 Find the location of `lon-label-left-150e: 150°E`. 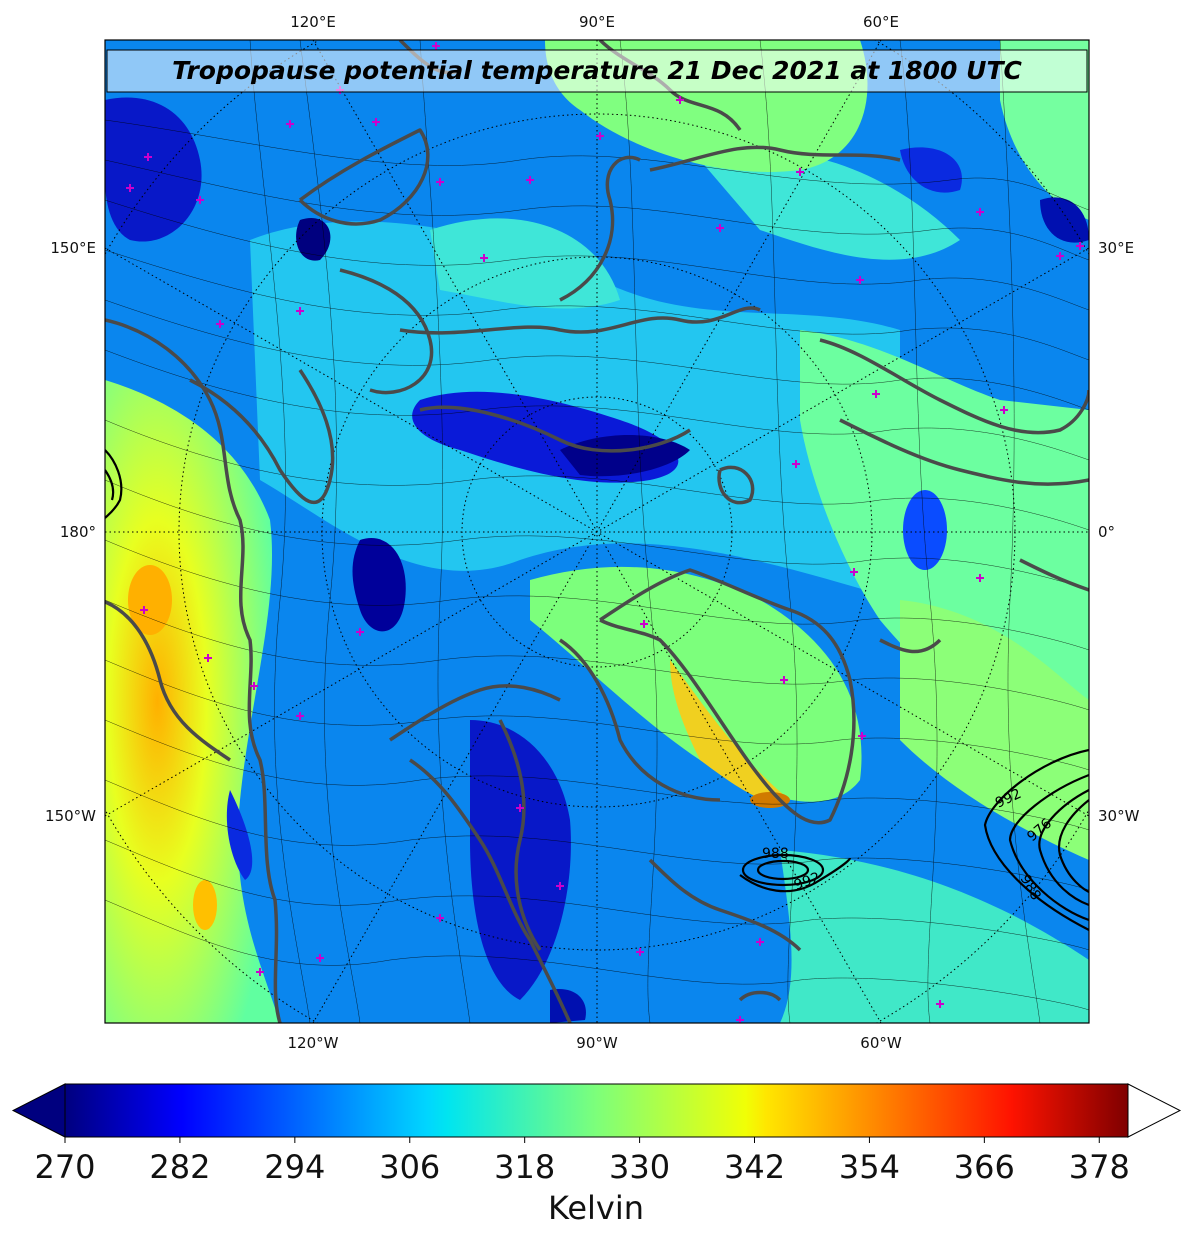

lon-label-left-150e: 150°E is located at coordinates (73, 248).